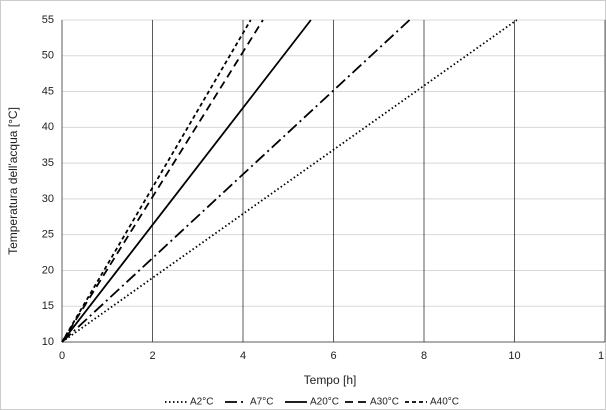  I want to click on y-tick-label: 55, so click(48, 20).